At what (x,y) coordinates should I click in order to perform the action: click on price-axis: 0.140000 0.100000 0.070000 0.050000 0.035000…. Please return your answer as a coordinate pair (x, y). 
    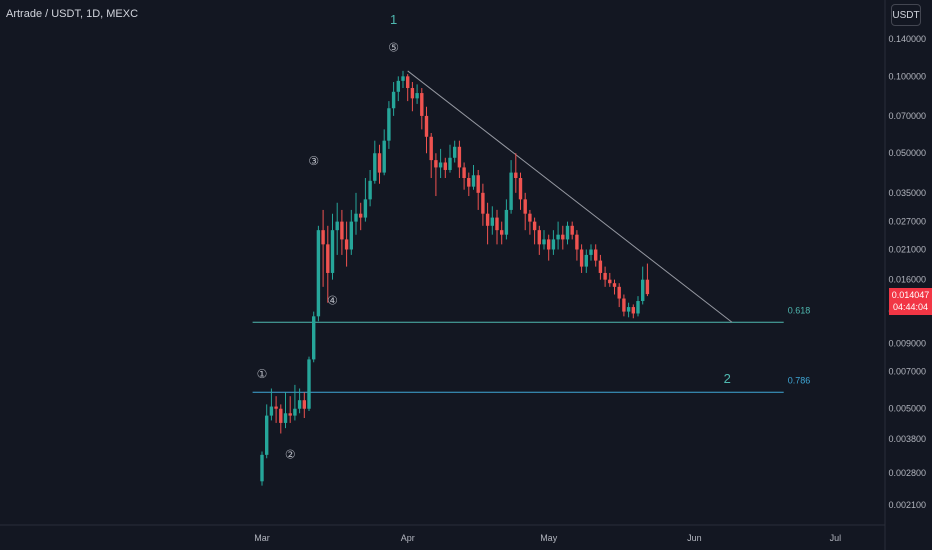
    Looking at the image, I should click on (907, 272).